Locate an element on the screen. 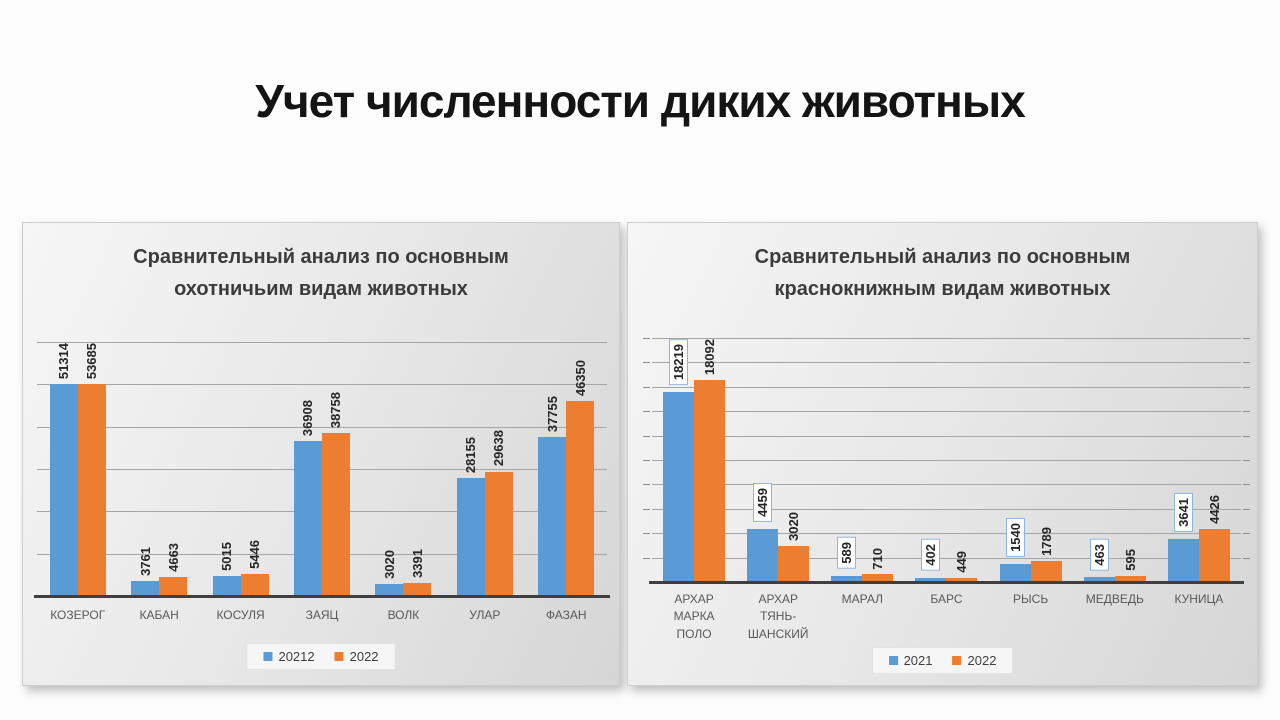 The image size is (1280, 720). bar-value-label: 38758 is located at coordinates (336, 409).